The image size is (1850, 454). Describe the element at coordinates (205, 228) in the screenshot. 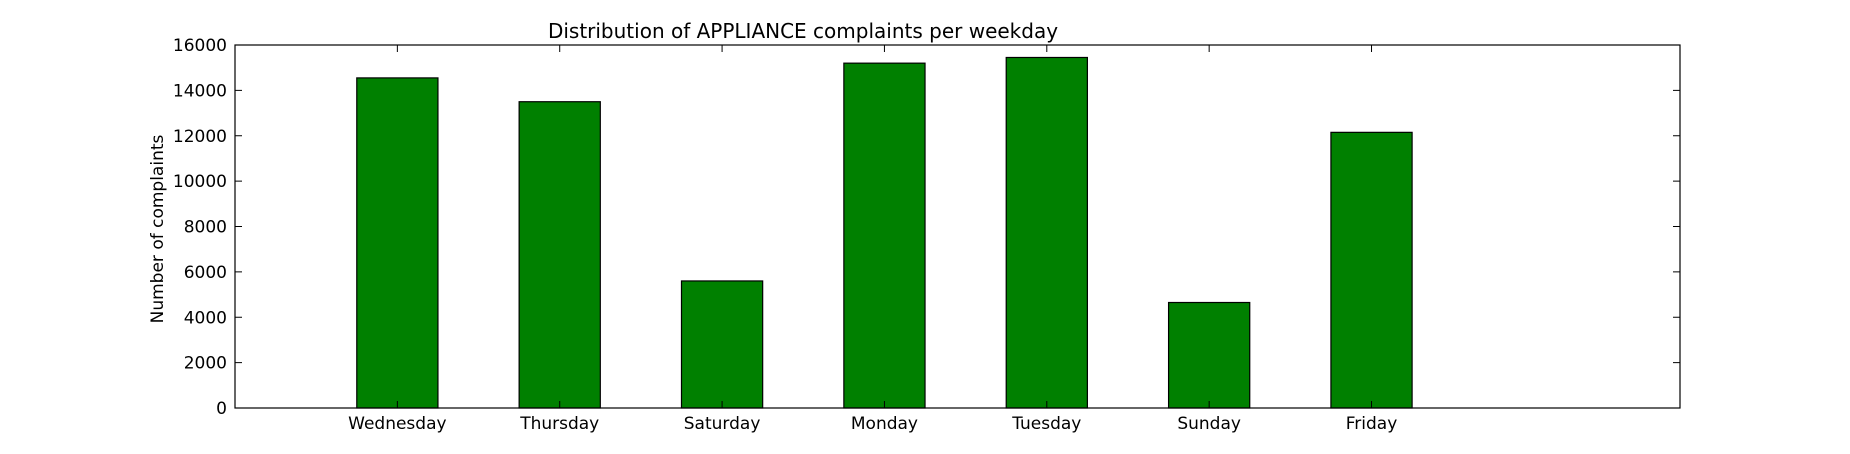

I see `y-tick-label: 8000` at that location.